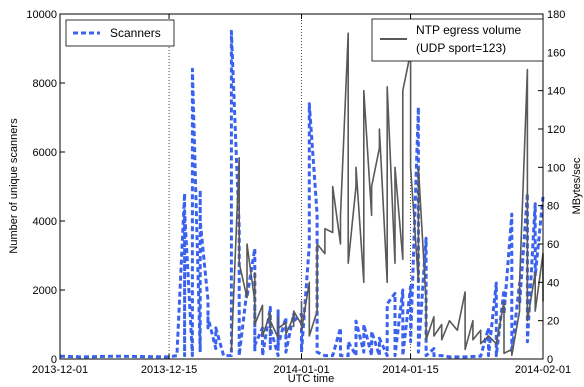 The height and width of the screenshot is (387, 584). What do you see at coordinates (311, 379) in the screenshot?
I see `x-axis-label: UTC time` at bounding box center [311, 379].